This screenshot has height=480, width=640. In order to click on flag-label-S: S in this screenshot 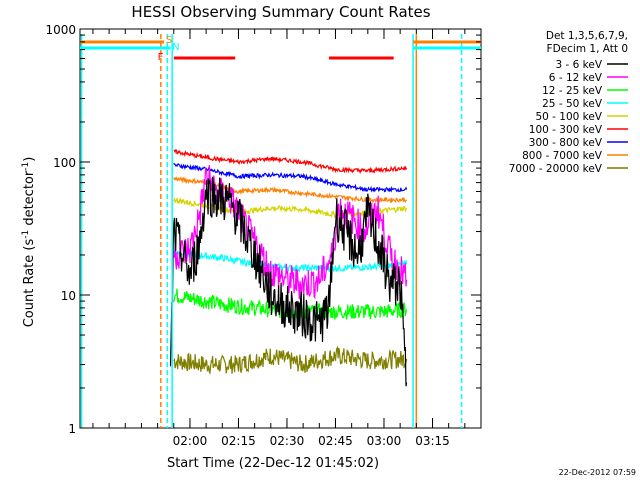, I will do `click(169, 40)`.